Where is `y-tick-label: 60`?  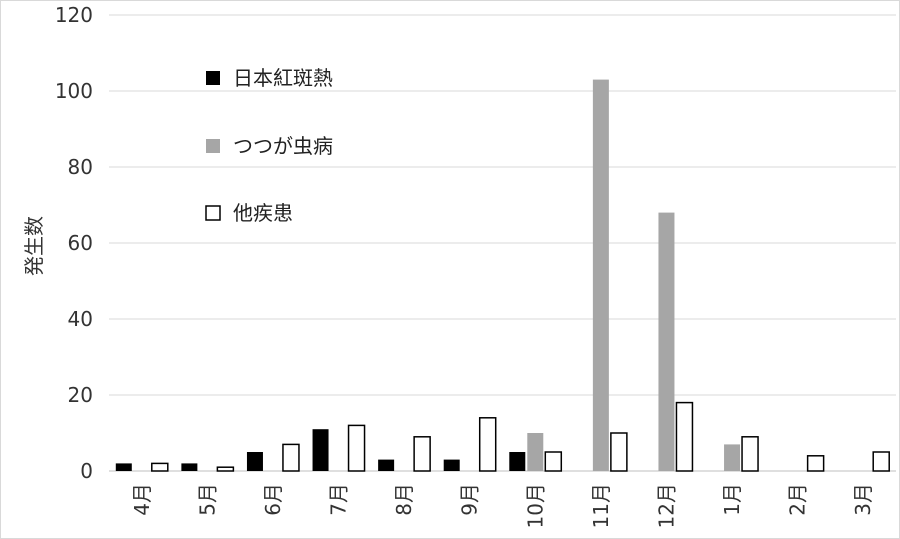 y-tick-label: 60 is located at coordinates (80, 243).